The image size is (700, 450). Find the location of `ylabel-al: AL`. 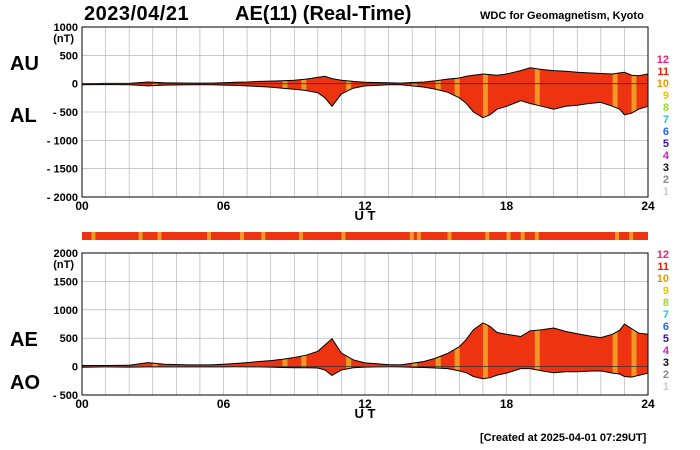

ylabel-al: AL is located at coordinates (23, 116).